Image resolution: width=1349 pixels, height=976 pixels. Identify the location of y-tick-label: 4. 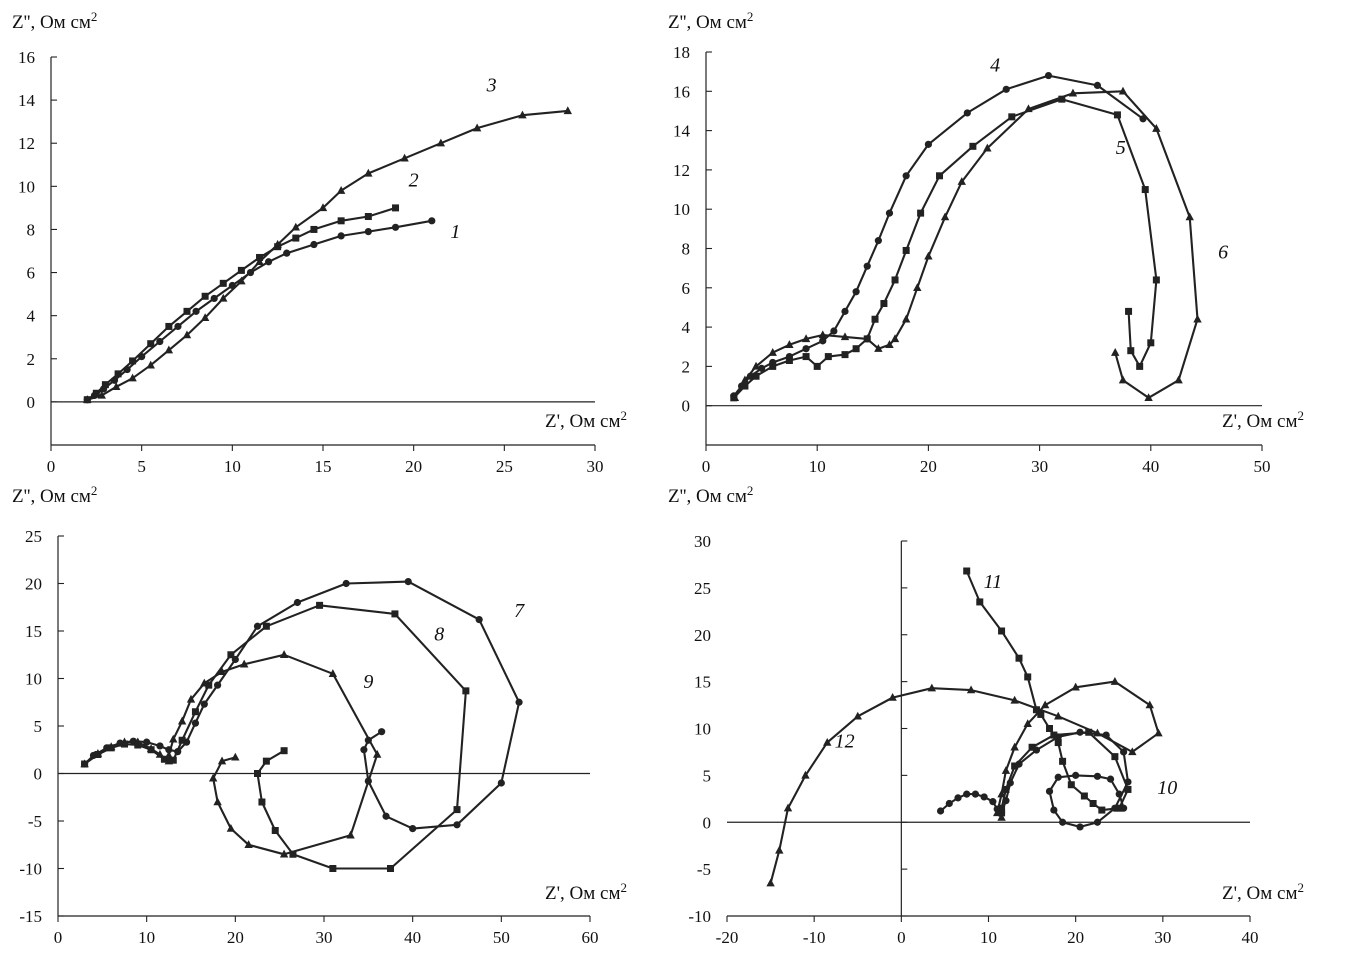
(686, 327).